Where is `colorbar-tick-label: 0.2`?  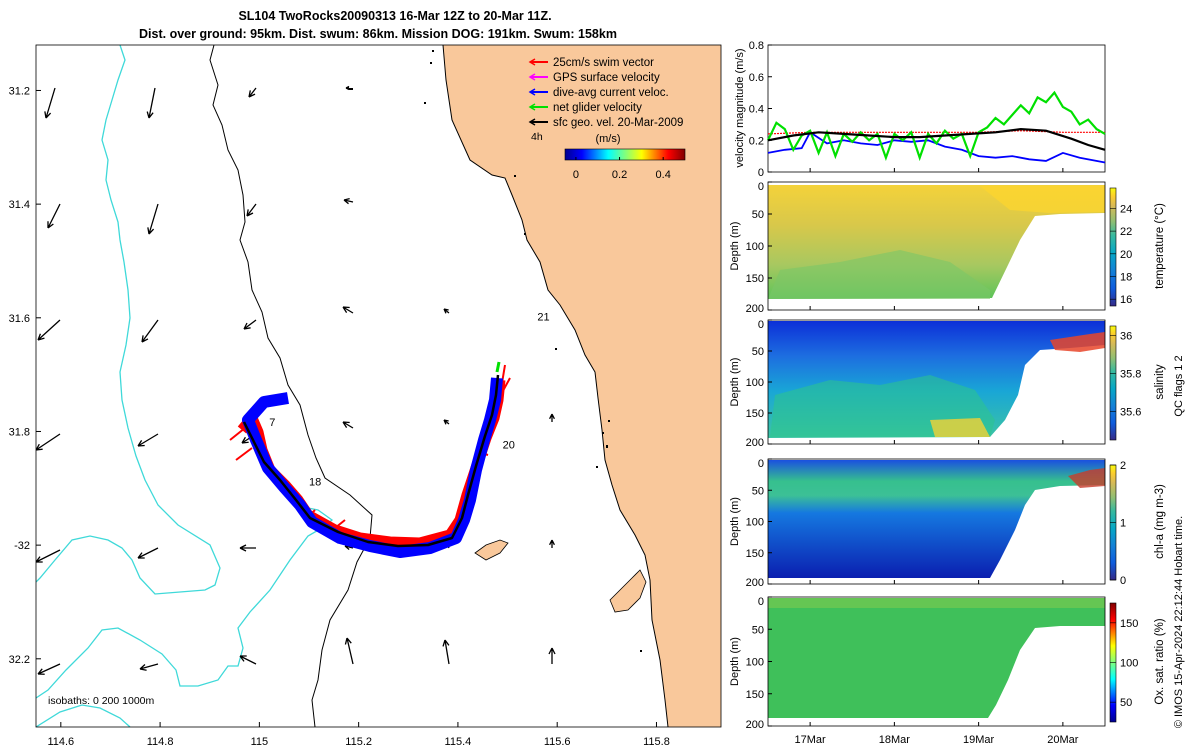
colorbar-tick-label: 0.2 is located at coordinates (619, 175).